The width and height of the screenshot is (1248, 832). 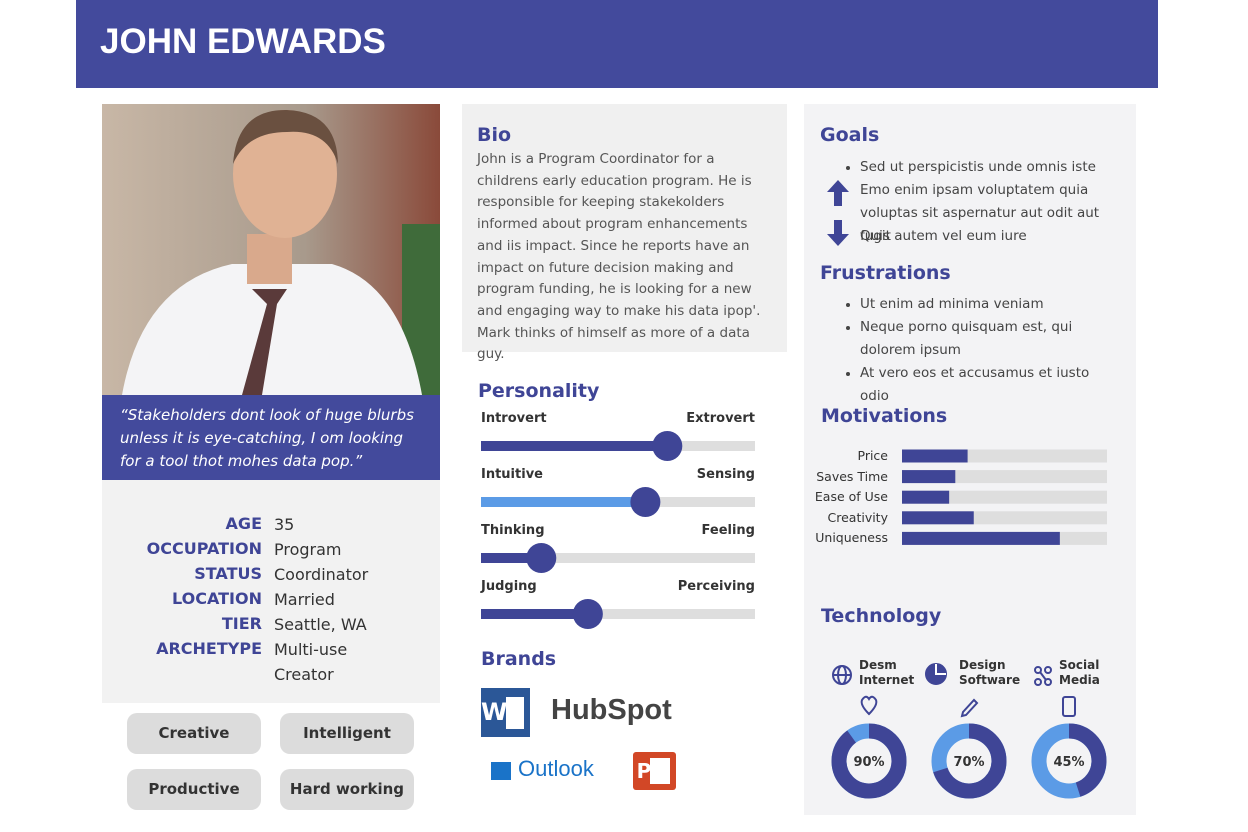 I want to click on trait-pill: Hard working, so click(x=347, y=789).